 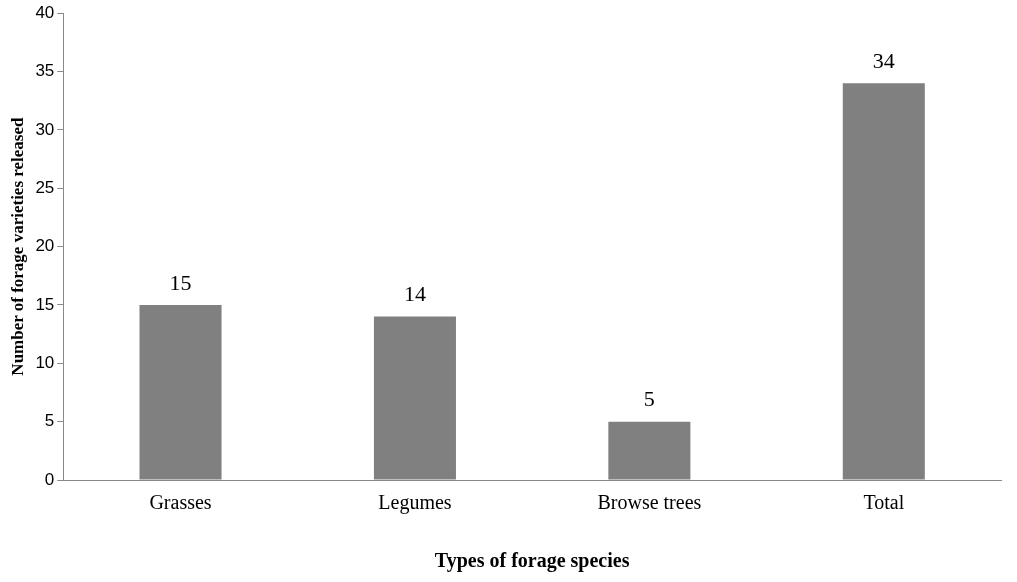 I want to click on y-tick-label: 0, so click(x=49, y=479).